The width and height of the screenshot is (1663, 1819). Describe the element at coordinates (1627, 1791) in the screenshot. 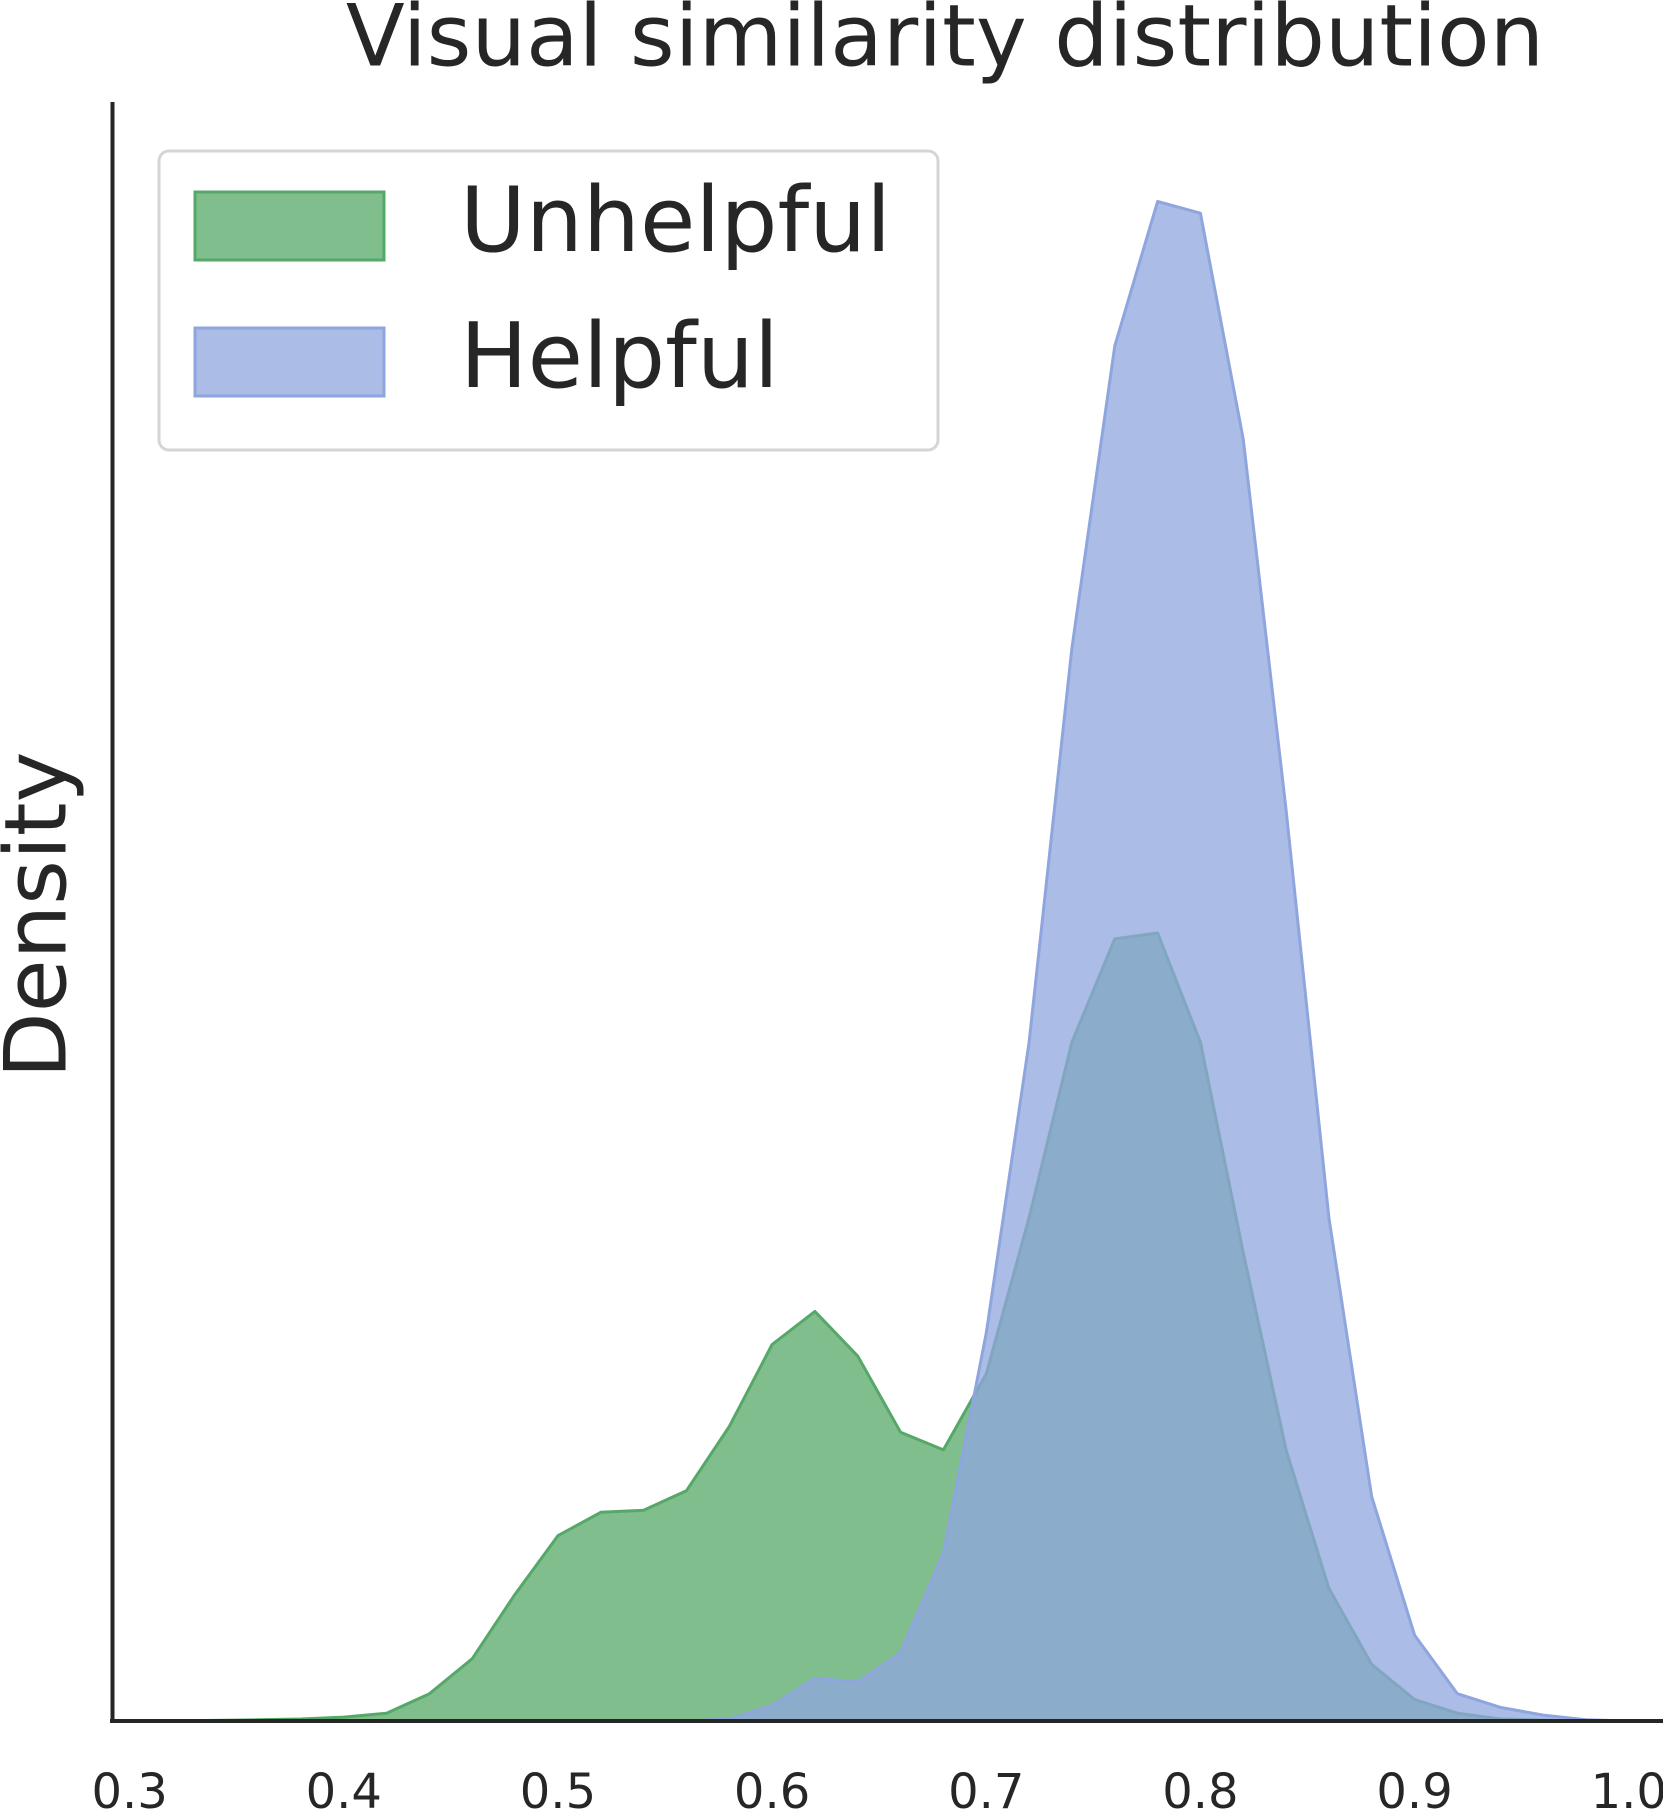

I see `x-tick-label: 1.0` at that location.